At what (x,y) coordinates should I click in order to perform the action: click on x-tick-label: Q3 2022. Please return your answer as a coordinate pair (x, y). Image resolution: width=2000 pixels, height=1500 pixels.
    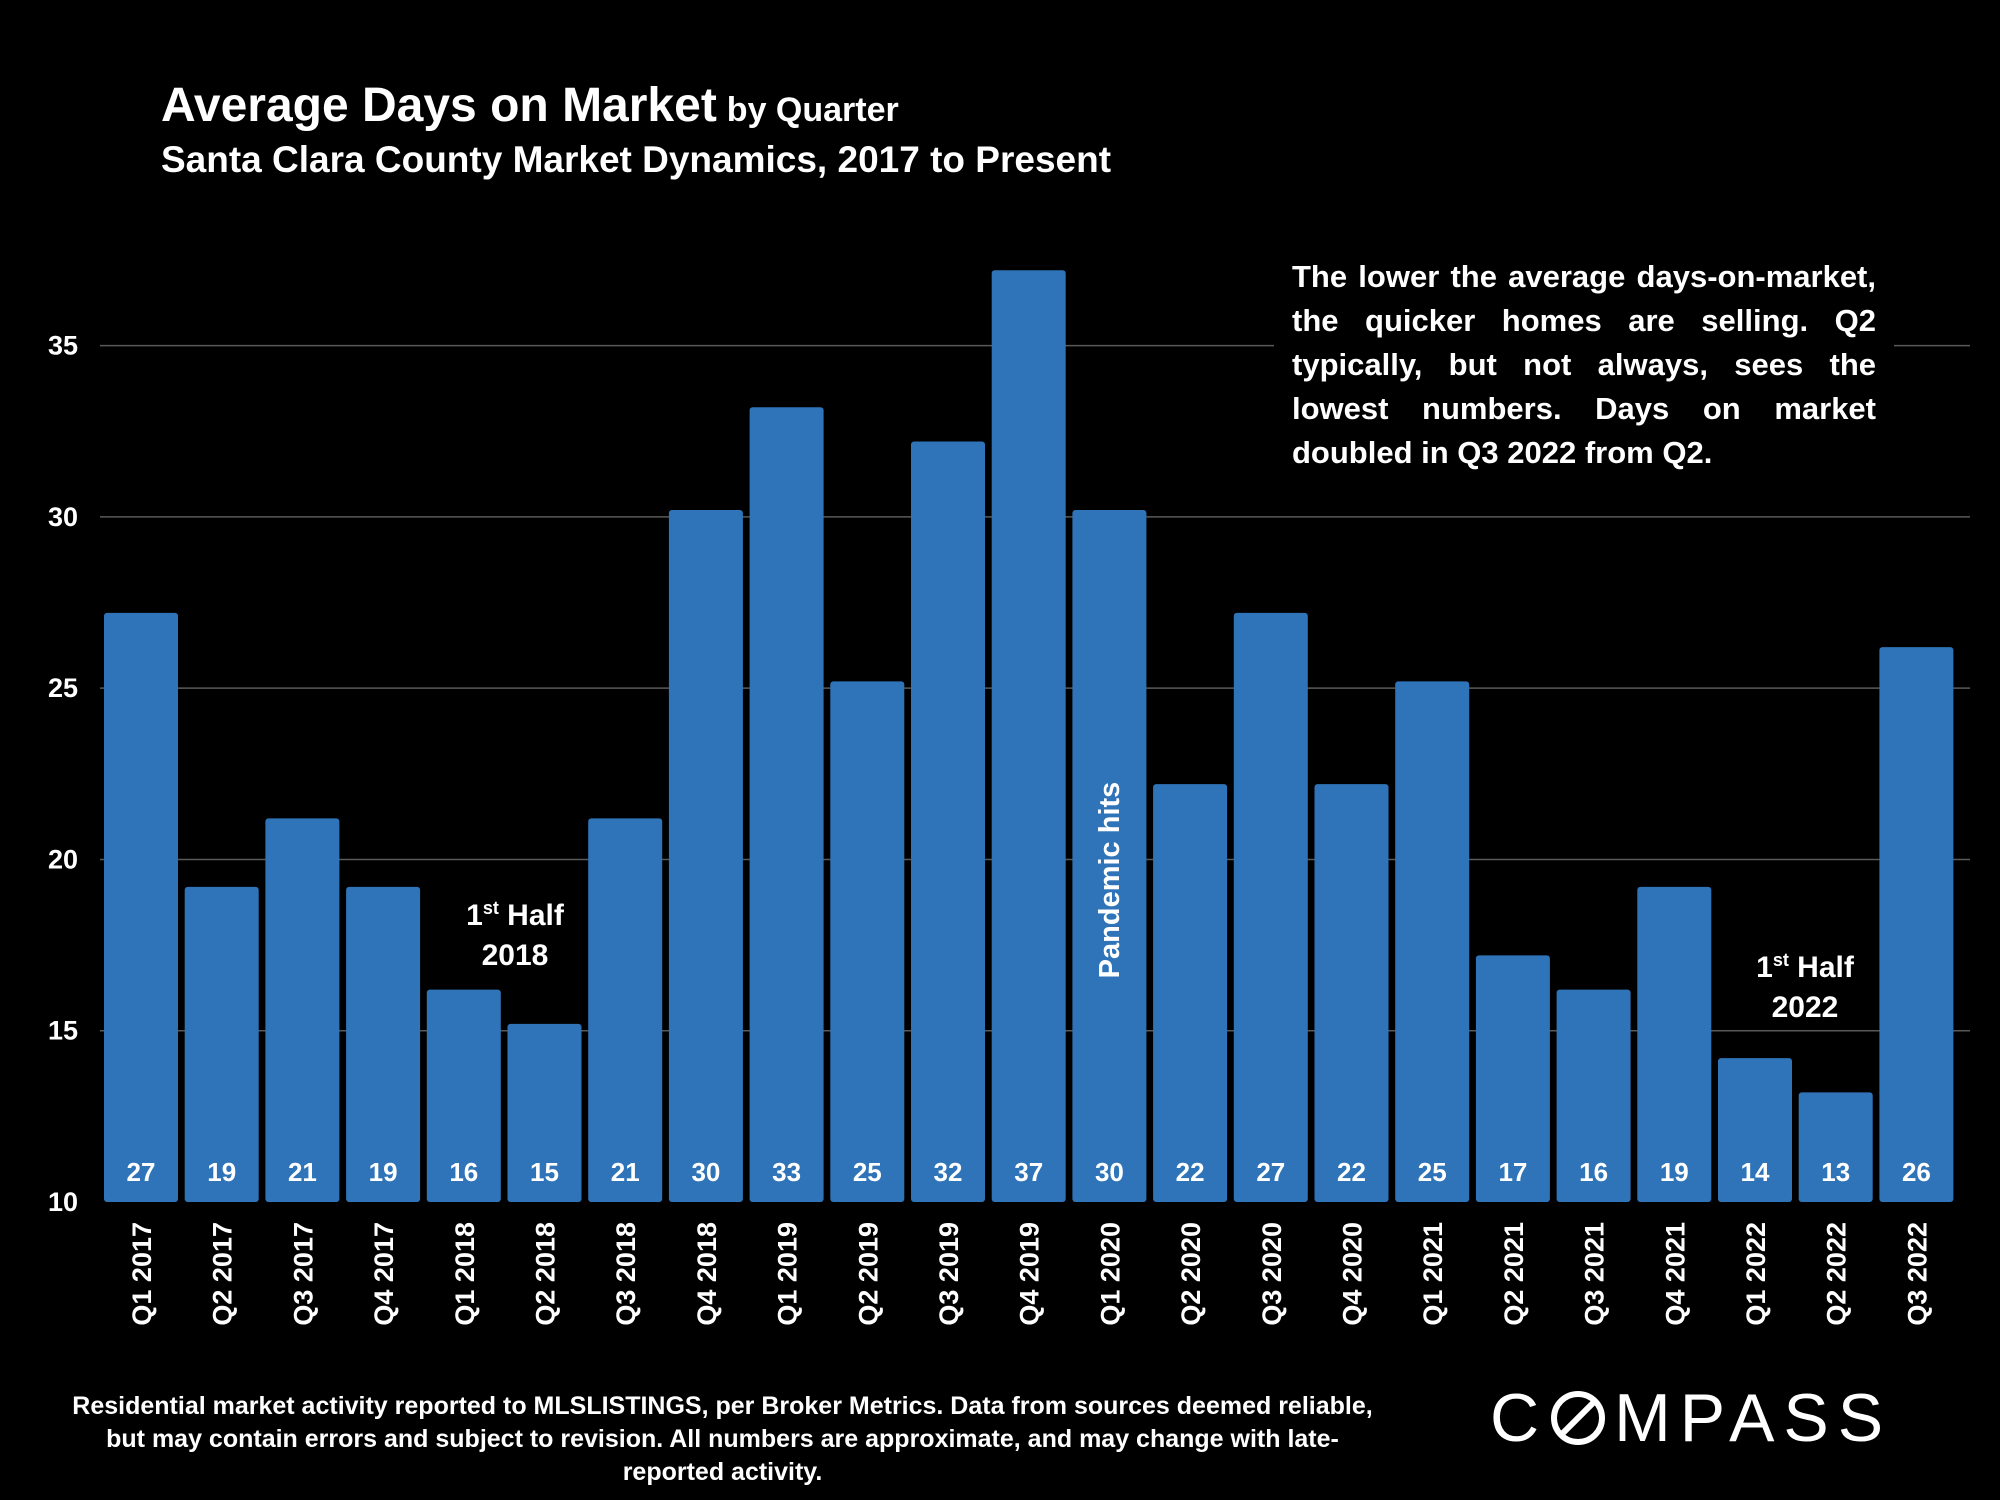
    Looking at the image, I should click on (1917, 1274).